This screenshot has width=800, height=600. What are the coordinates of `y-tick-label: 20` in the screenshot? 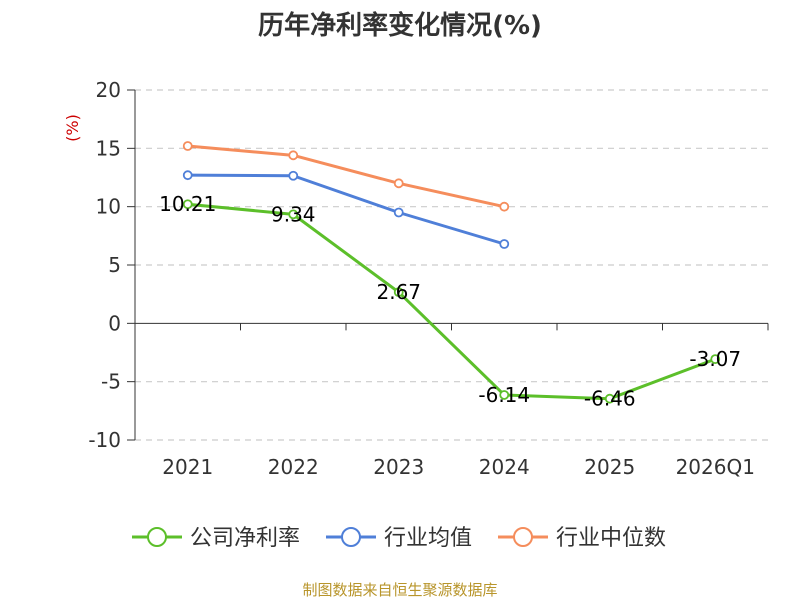 It's located at (108, 90).